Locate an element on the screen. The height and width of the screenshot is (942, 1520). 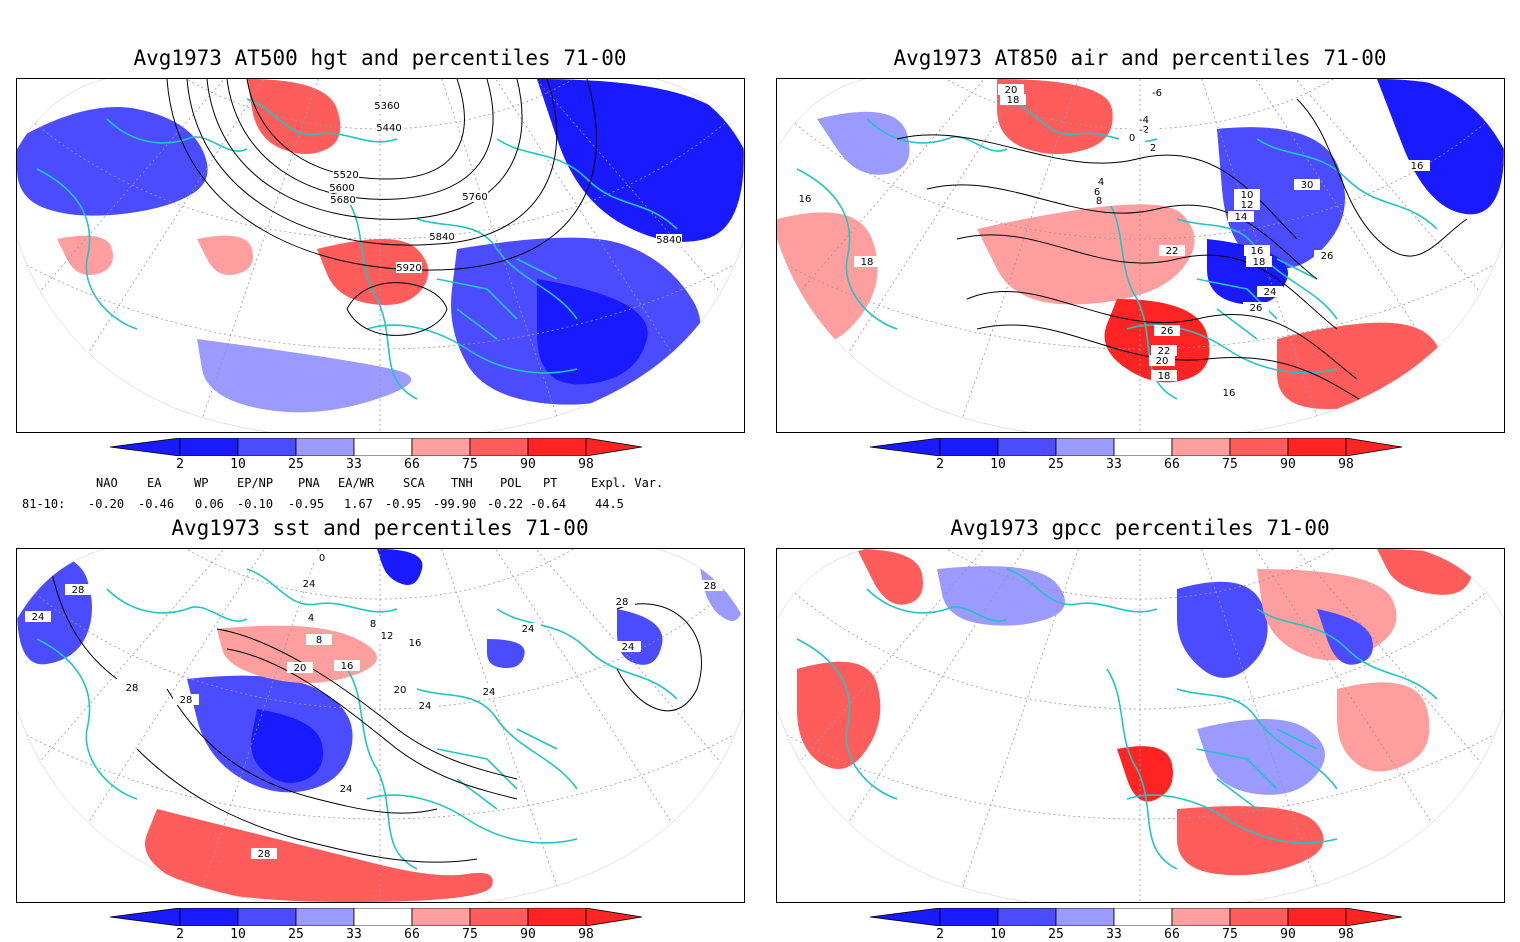
contour-label: 28 is located at coordinates (710, 586).